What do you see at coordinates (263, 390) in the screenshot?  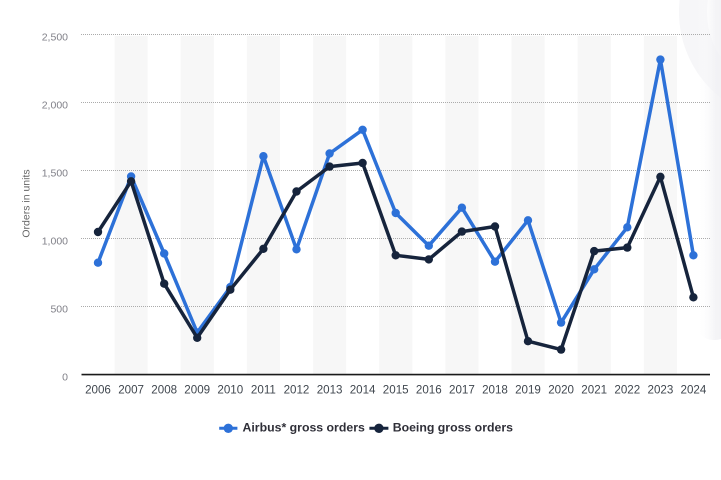 I see `svg-text: 2011` at bounding box center [263, 390].